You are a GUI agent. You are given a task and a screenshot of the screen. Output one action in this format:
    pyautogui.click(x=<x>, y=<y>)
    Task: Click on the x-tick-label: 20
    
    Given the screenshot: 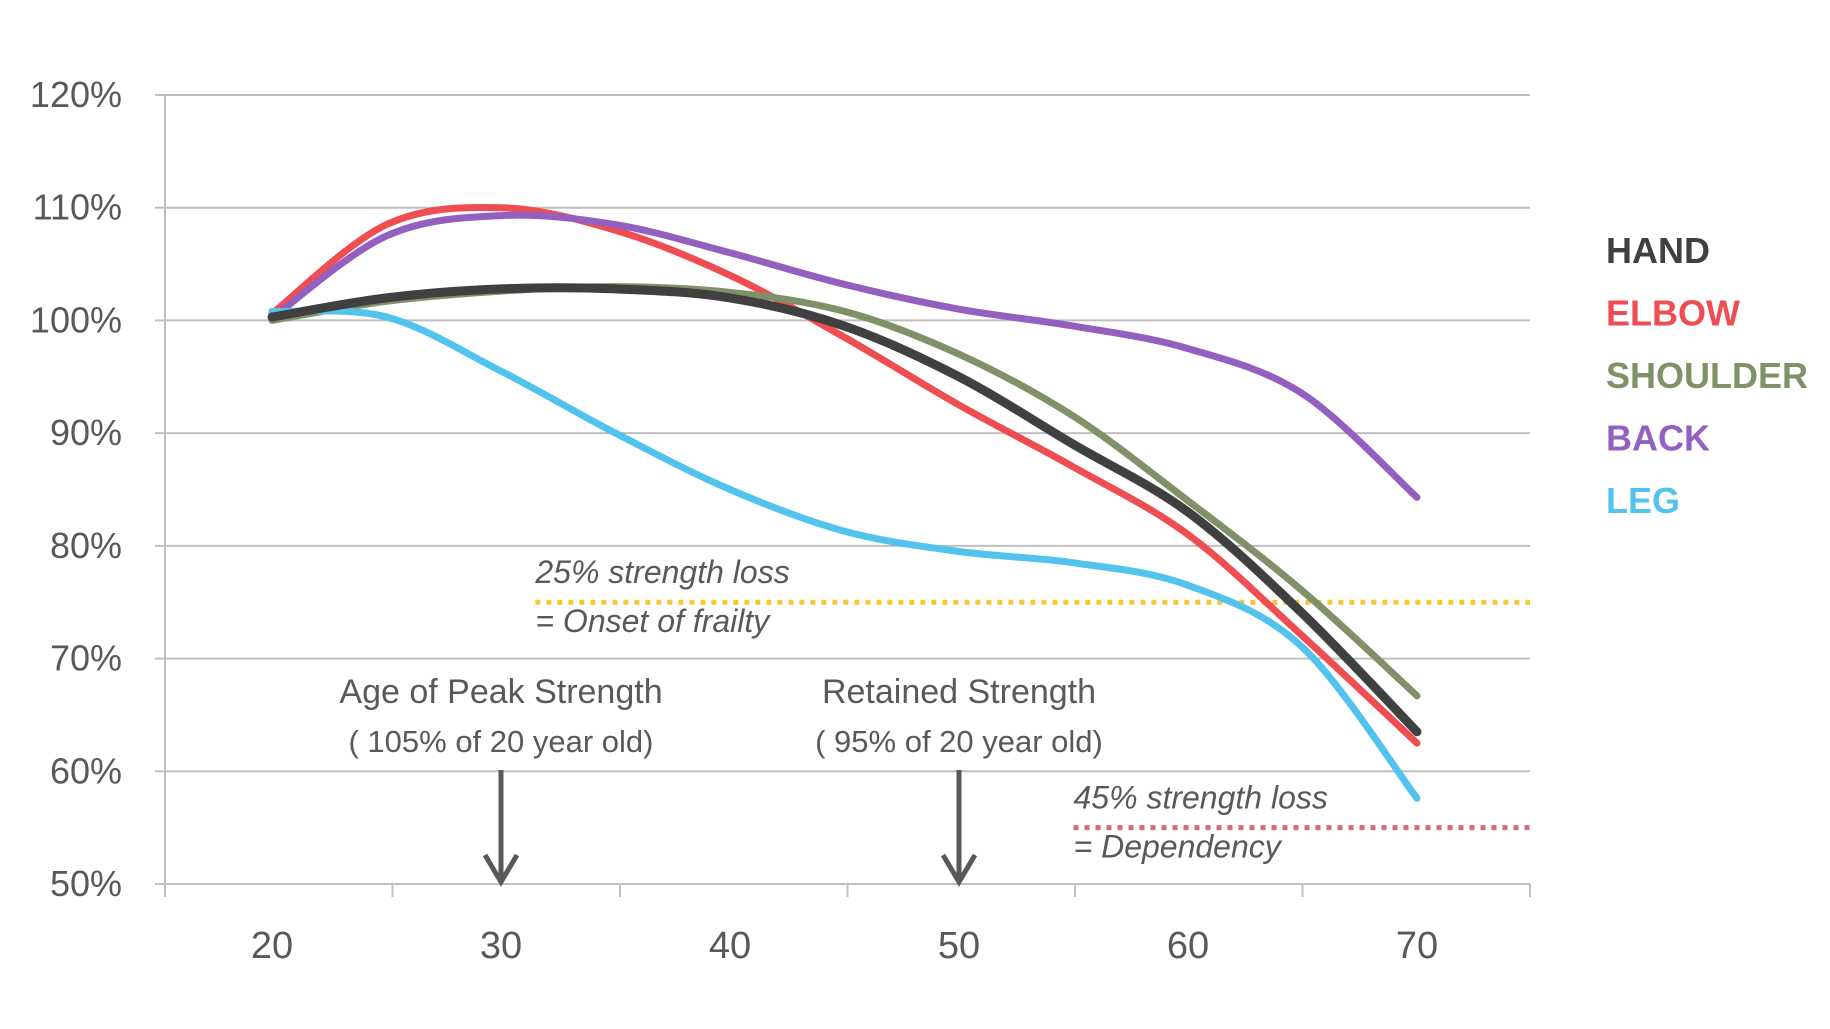 What is the action you would take?
    pyautogui.click(x=272, y=946)
    